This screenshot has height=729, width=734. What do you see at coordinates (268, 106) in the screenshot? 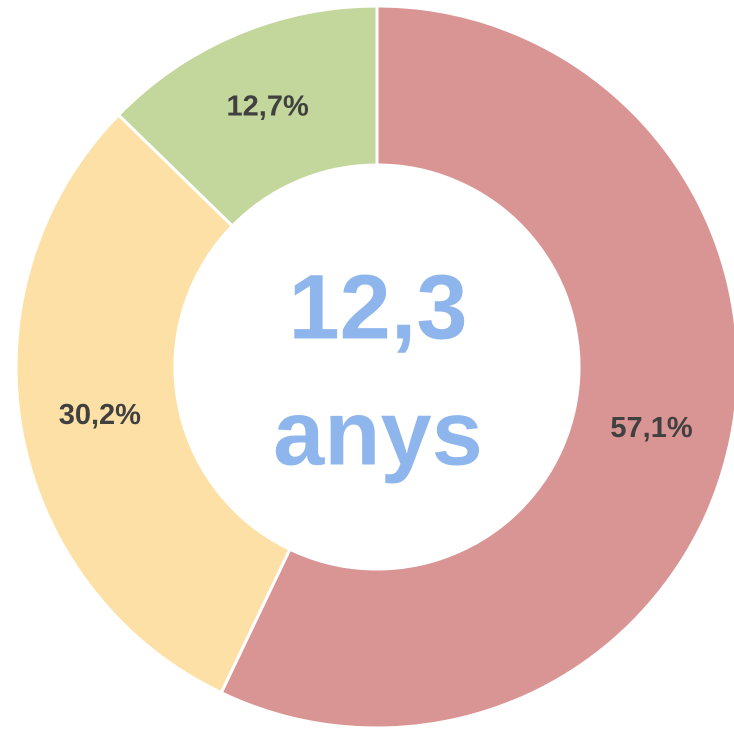
I see `data-label: 12,7%` at bounding box center [268, 106].